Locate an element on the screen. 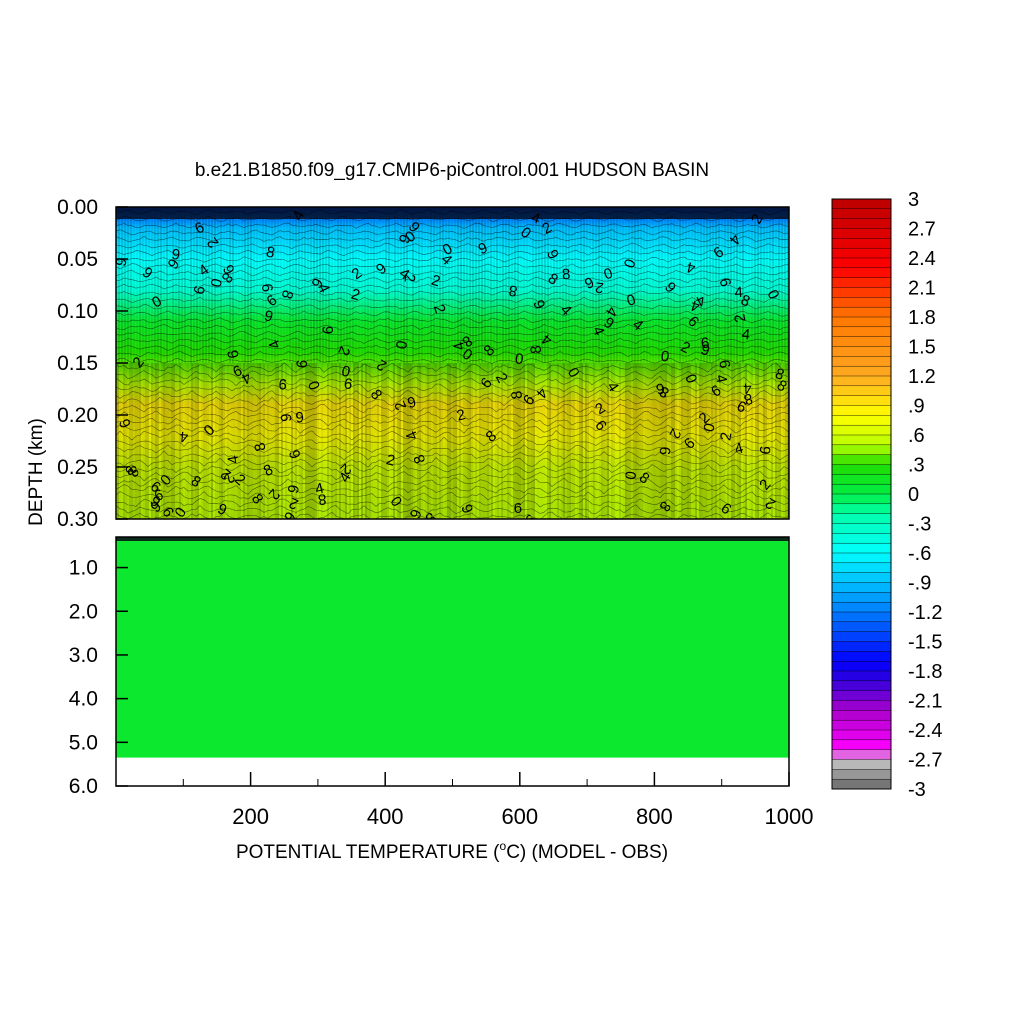  y-tick-label: 6.0 is located at coordinates (83, 786).